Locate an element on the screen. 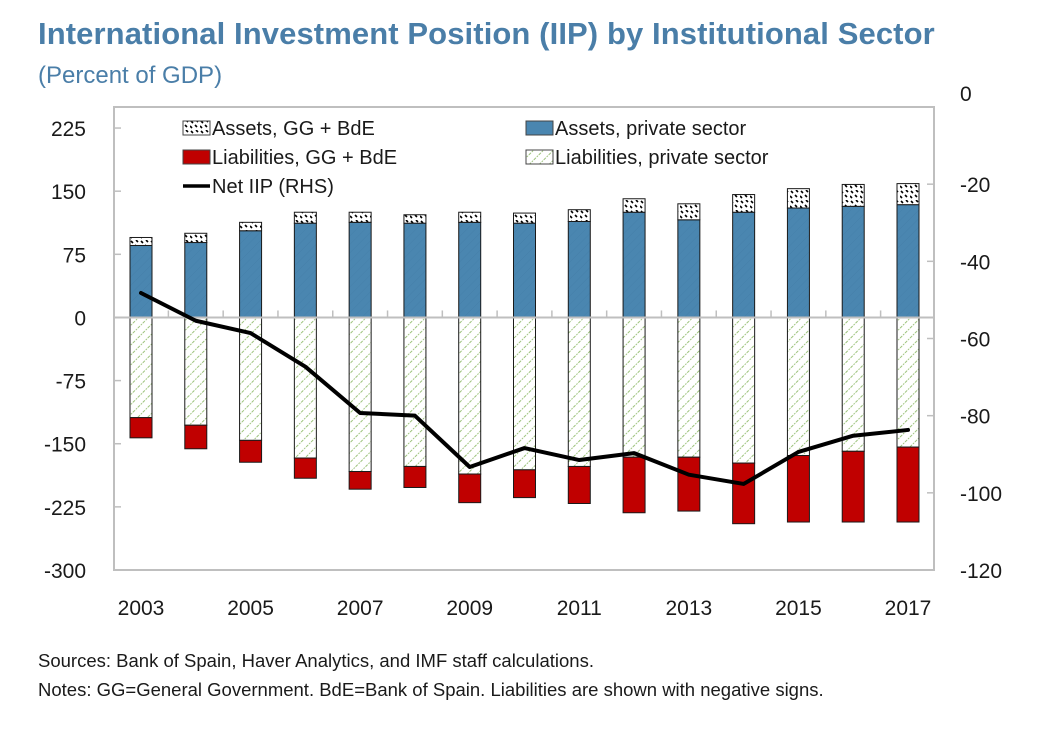  left-tick-label: -150 is located at coordinates (65, 445).